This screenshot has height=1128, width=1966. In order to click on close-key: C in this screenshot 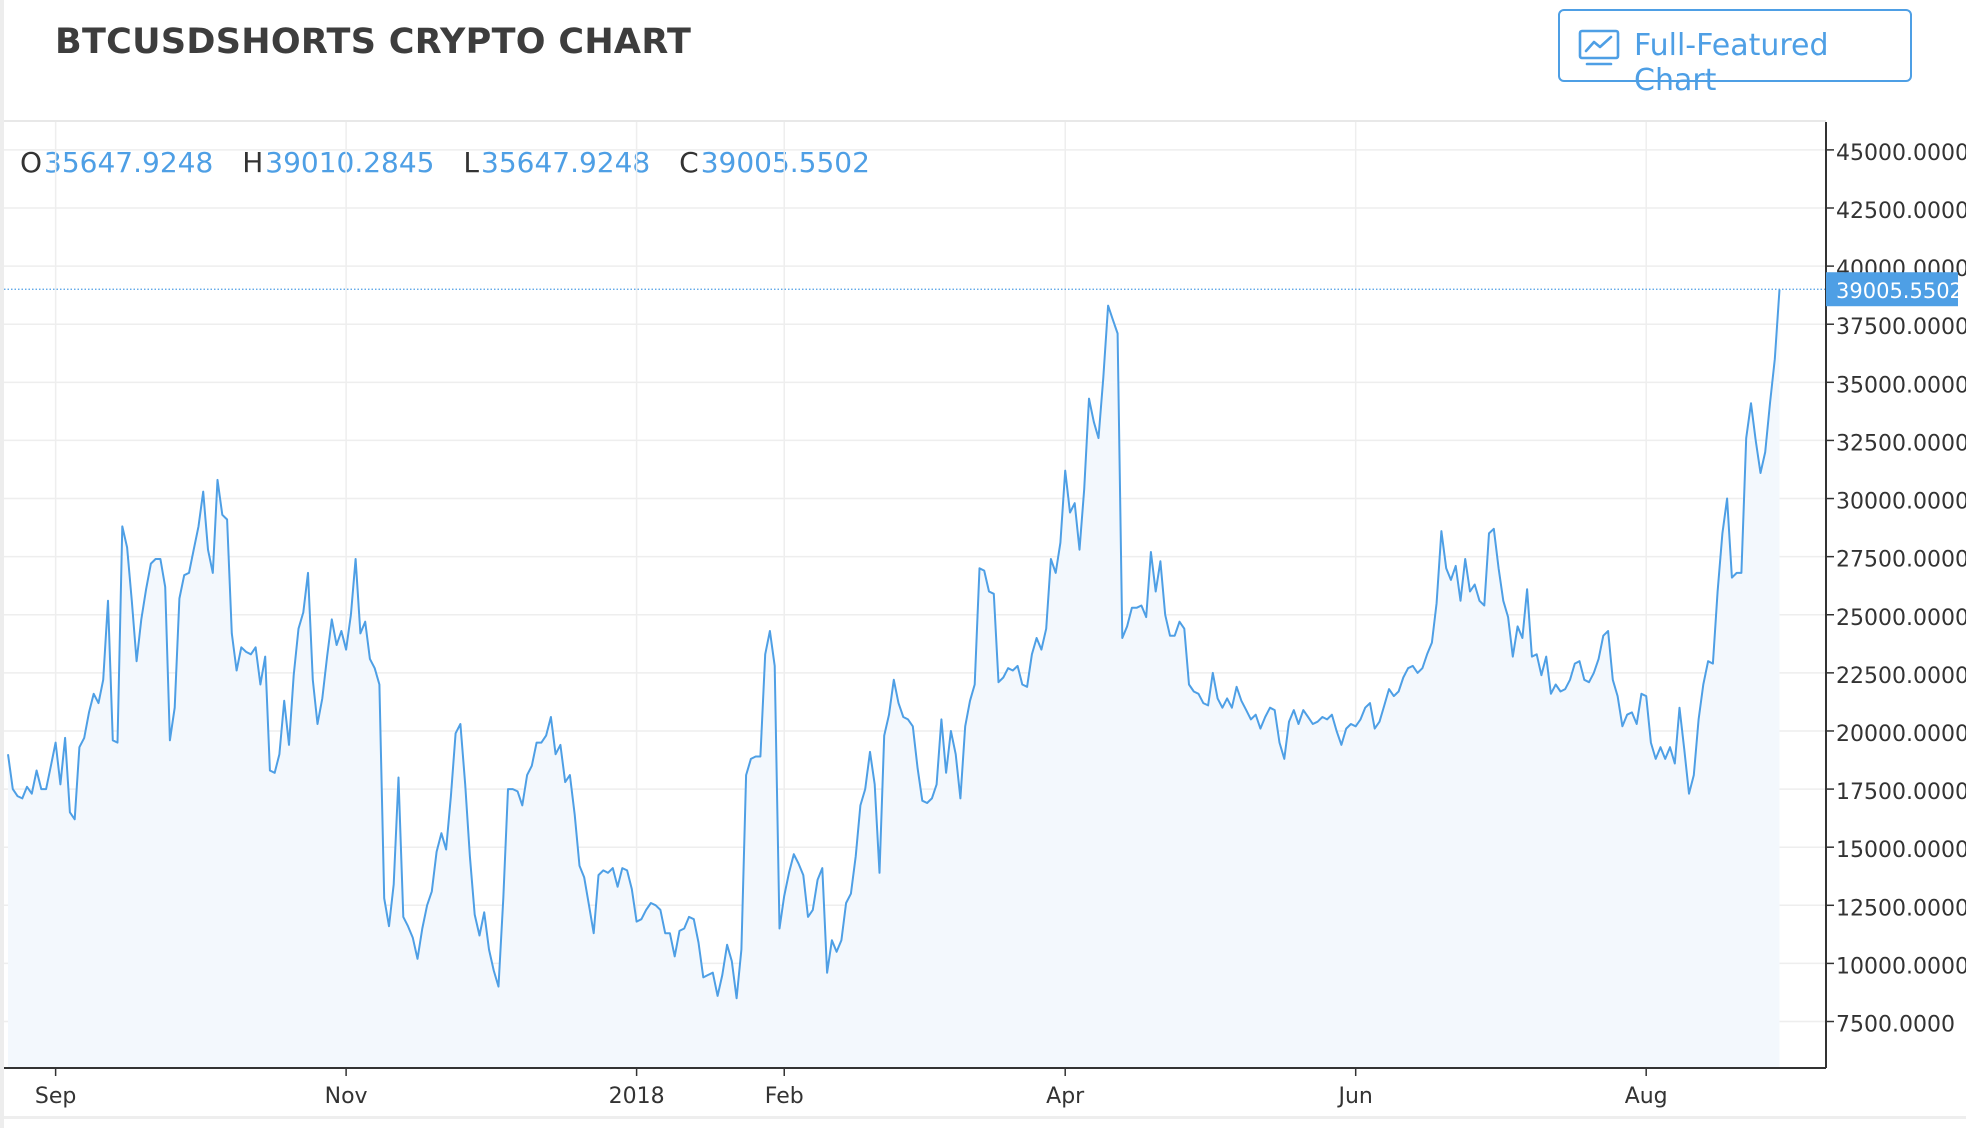, I will do `click(689, 162)`.